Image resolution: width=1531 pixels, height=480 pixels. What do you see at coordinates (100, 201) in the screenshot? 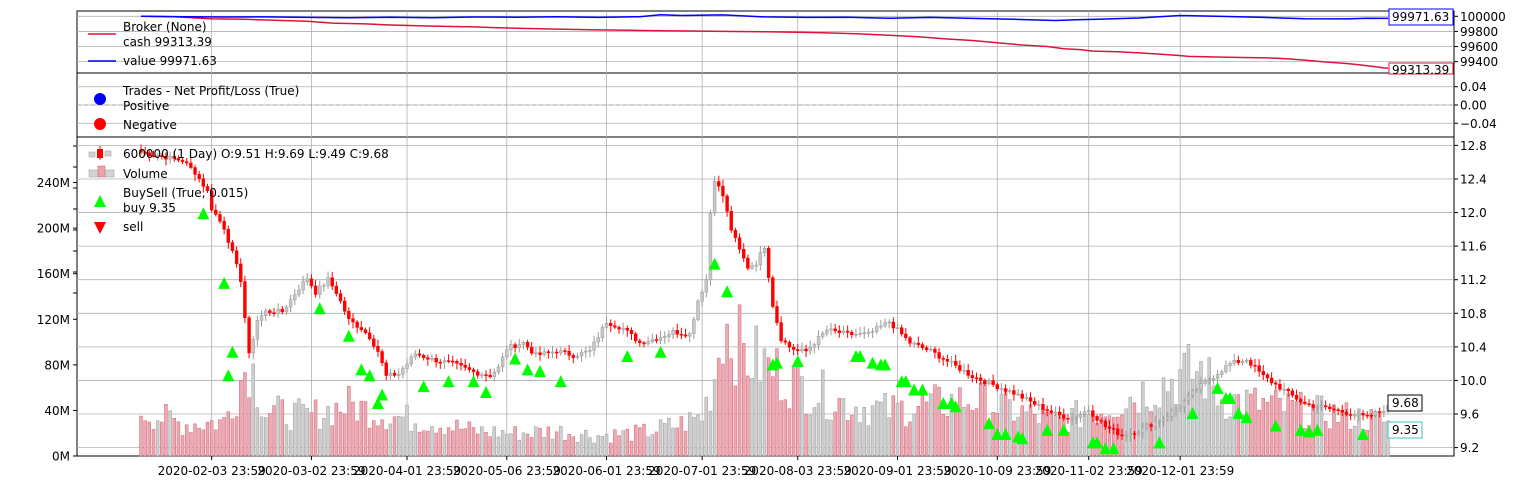
I see `legend-buy-marker` at bounding box center [100, 201].